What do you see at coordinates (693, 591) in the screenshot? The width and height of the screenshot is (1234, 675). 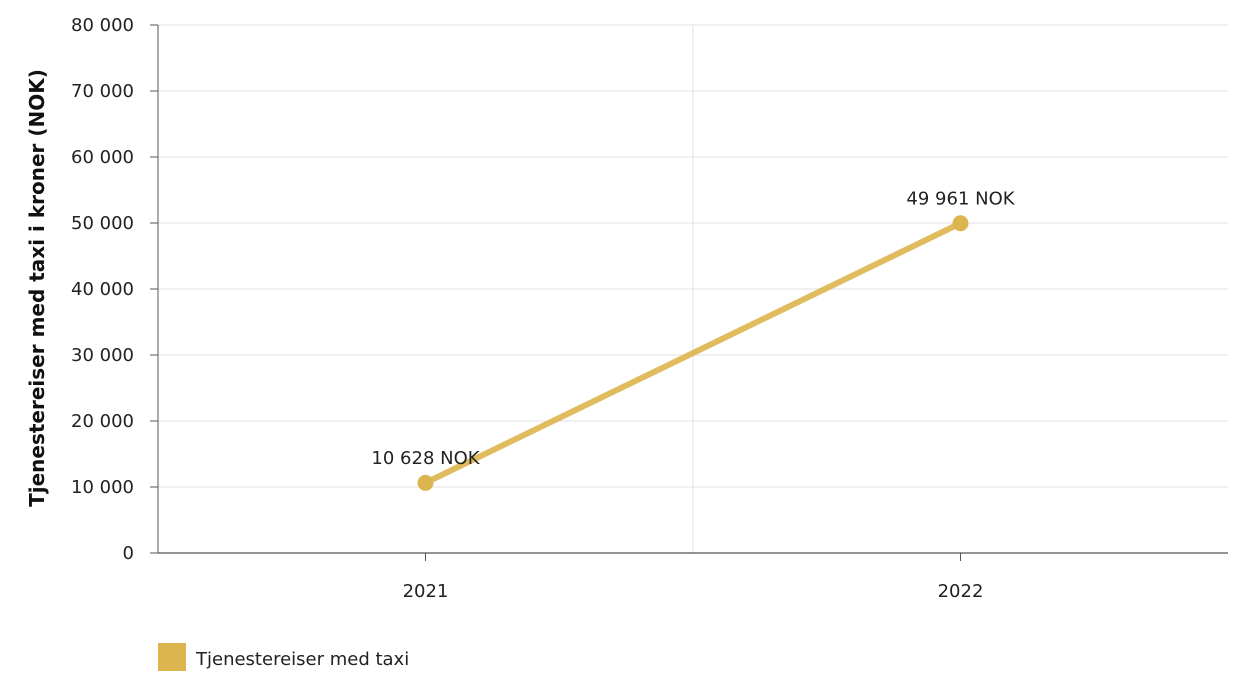 I see `x-tick-labels: 2021 2022` at bounding box center [693, 591].